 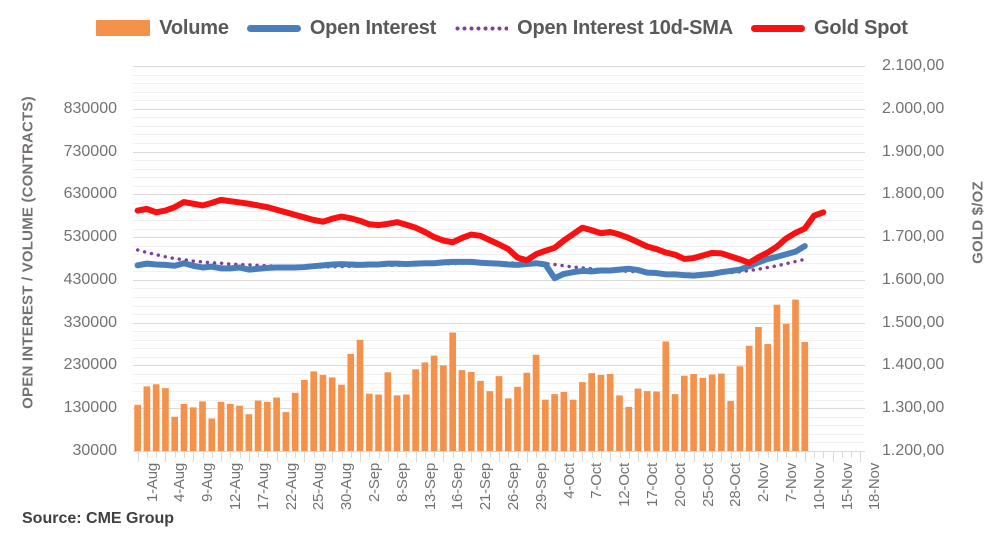 I want to click on legend-item: Open Interest 10d-SMA, so click(x=593, y=28).